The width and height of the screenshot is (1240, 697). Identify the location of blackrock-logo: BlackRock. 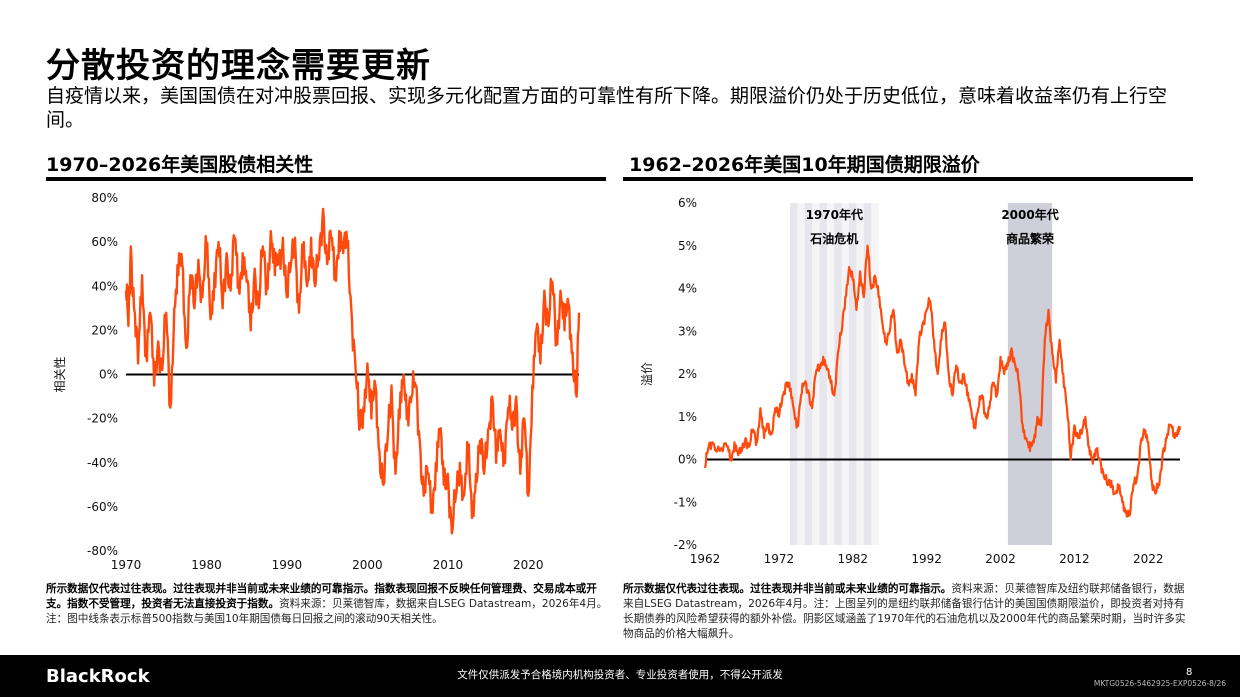
(98, 676).